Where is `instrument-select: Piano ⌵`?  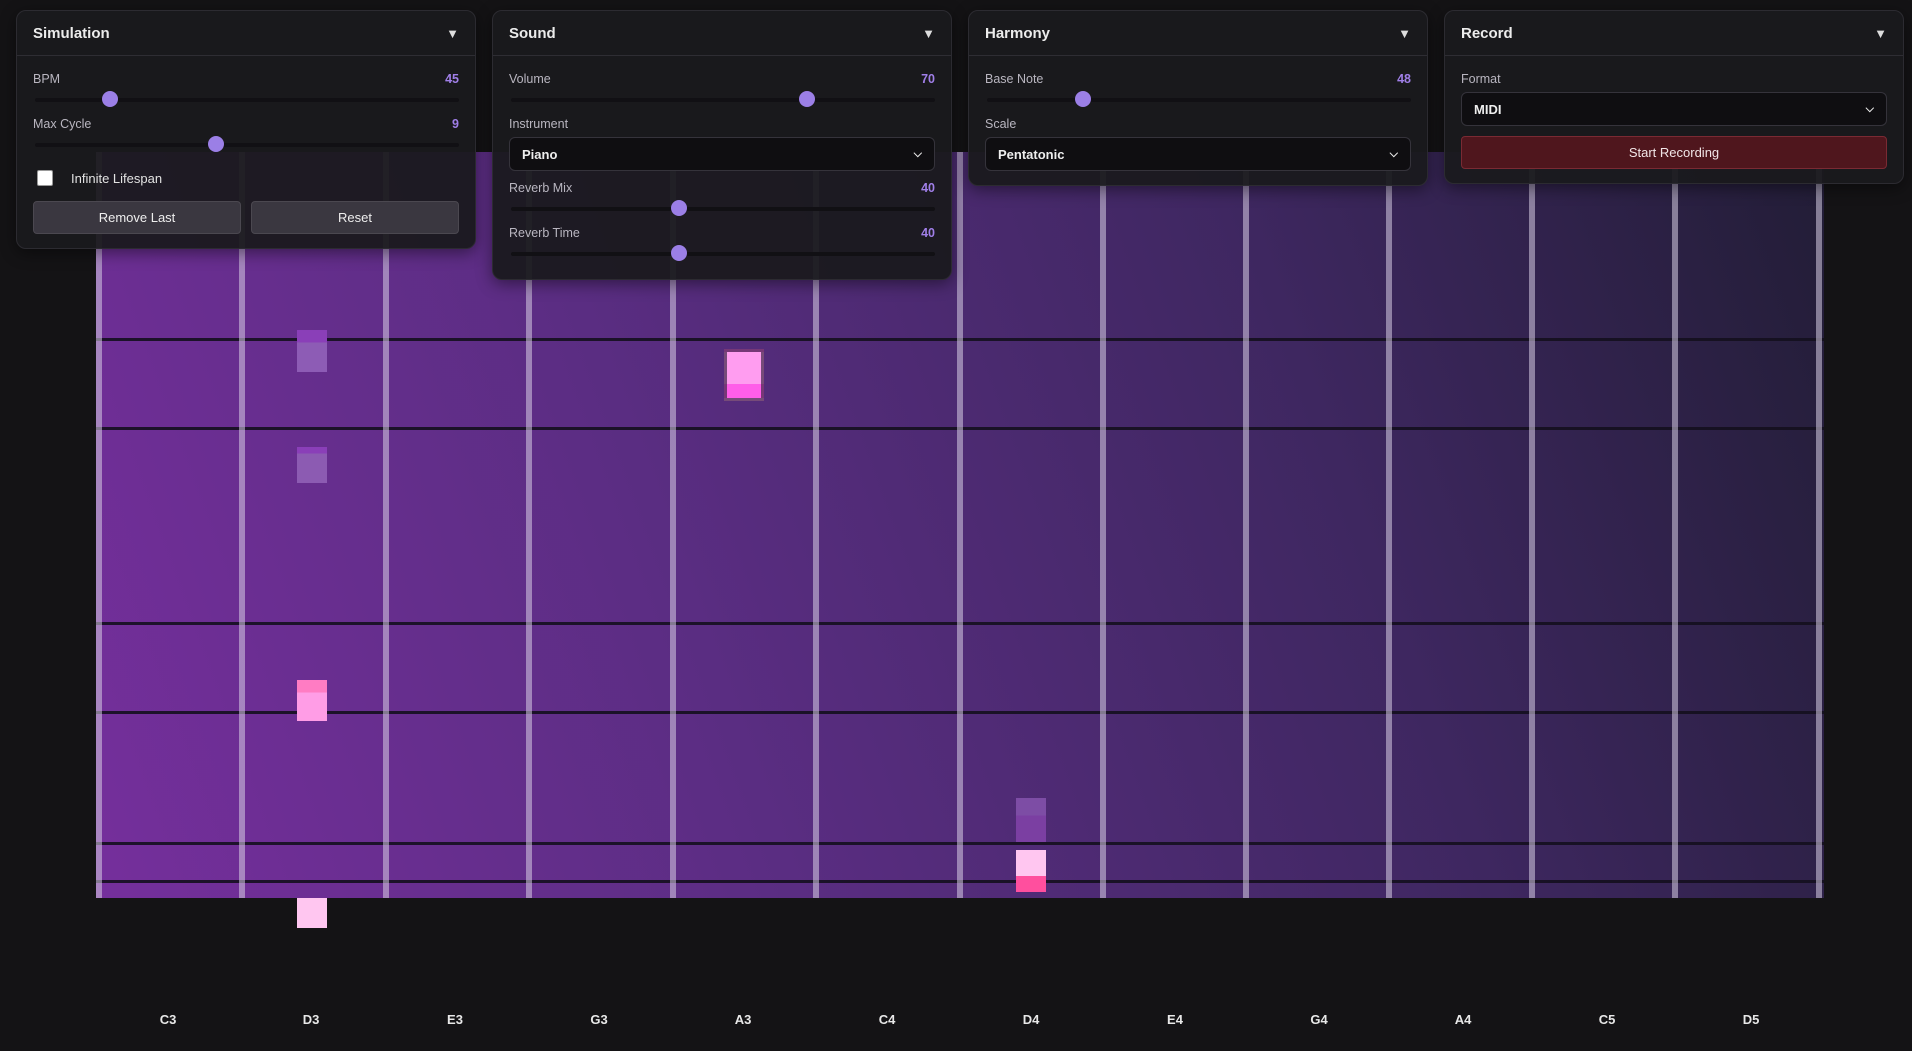 instrument-select: Piano ⌵ is located at coordinates (722, 154).